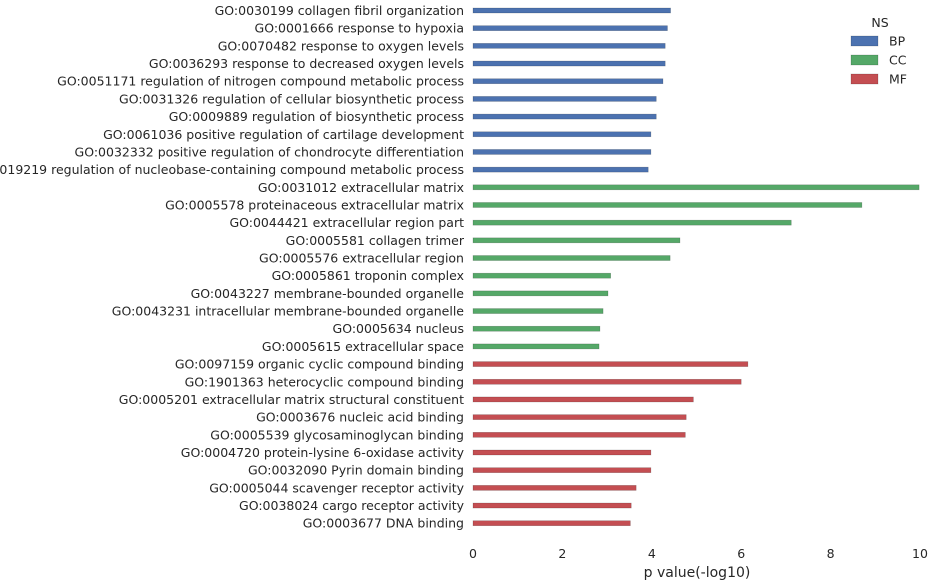 Image resolution: width=934 pixels, height=587 pixels. I want to click on category-label: GO:0005634 nucleus, so click(398, 328).